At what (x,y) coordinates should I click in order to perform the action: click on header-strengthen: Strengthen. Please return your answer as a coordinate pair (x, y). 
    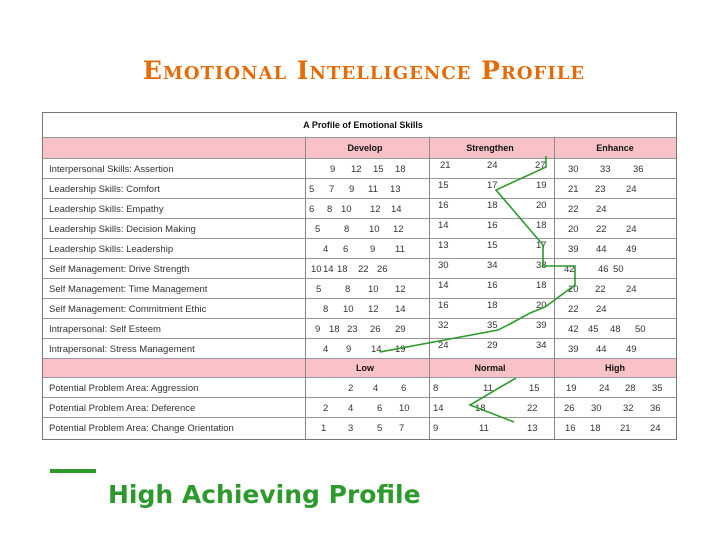
    Looking at the image, I should click on (490, 148).